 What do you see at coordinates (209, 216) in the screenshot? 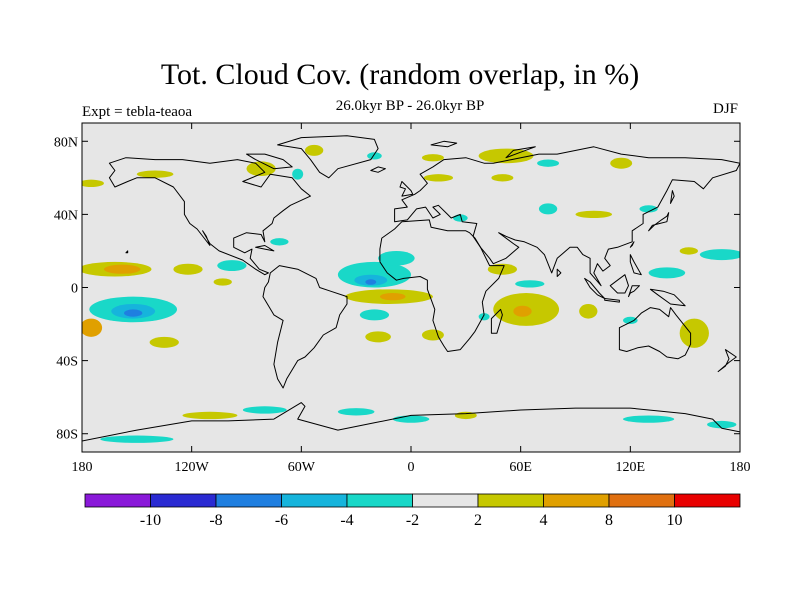
I see `coastline-north-america` at bounding box center [209, 216].